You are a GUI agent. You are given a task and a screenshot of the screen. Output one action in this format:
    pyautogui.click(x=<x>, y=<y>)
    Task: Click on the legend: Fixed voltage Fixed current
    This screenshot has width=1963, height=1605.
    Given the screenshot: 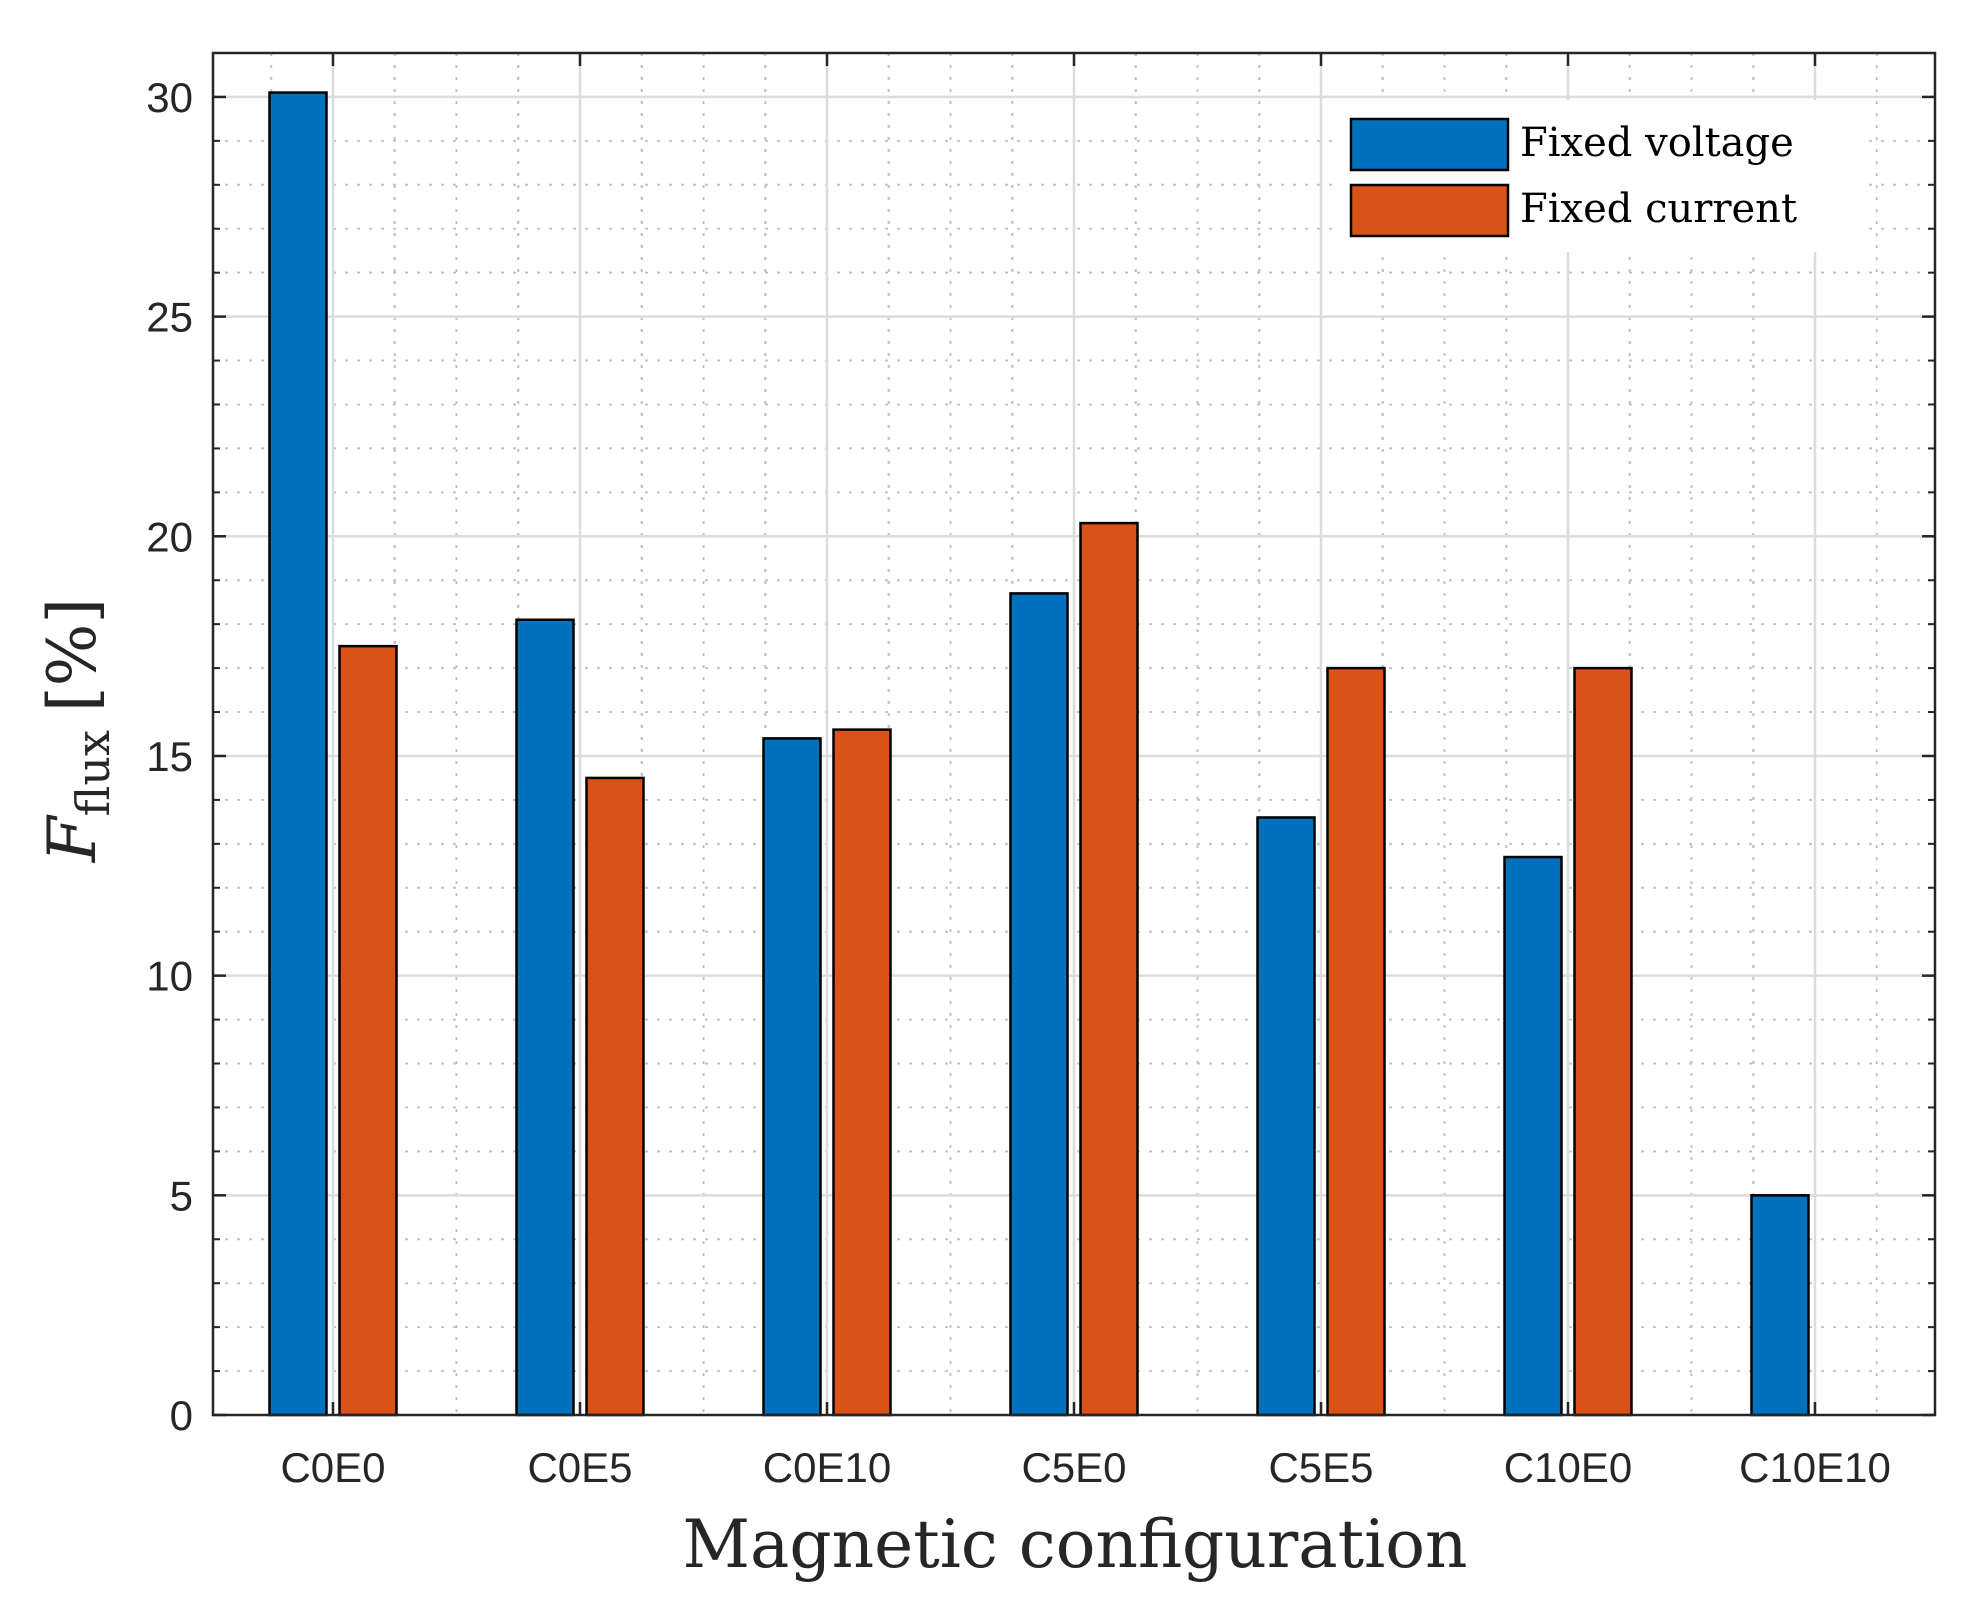 What is the action you would take?
    pyautogui.click(x=1597, y=176)
    